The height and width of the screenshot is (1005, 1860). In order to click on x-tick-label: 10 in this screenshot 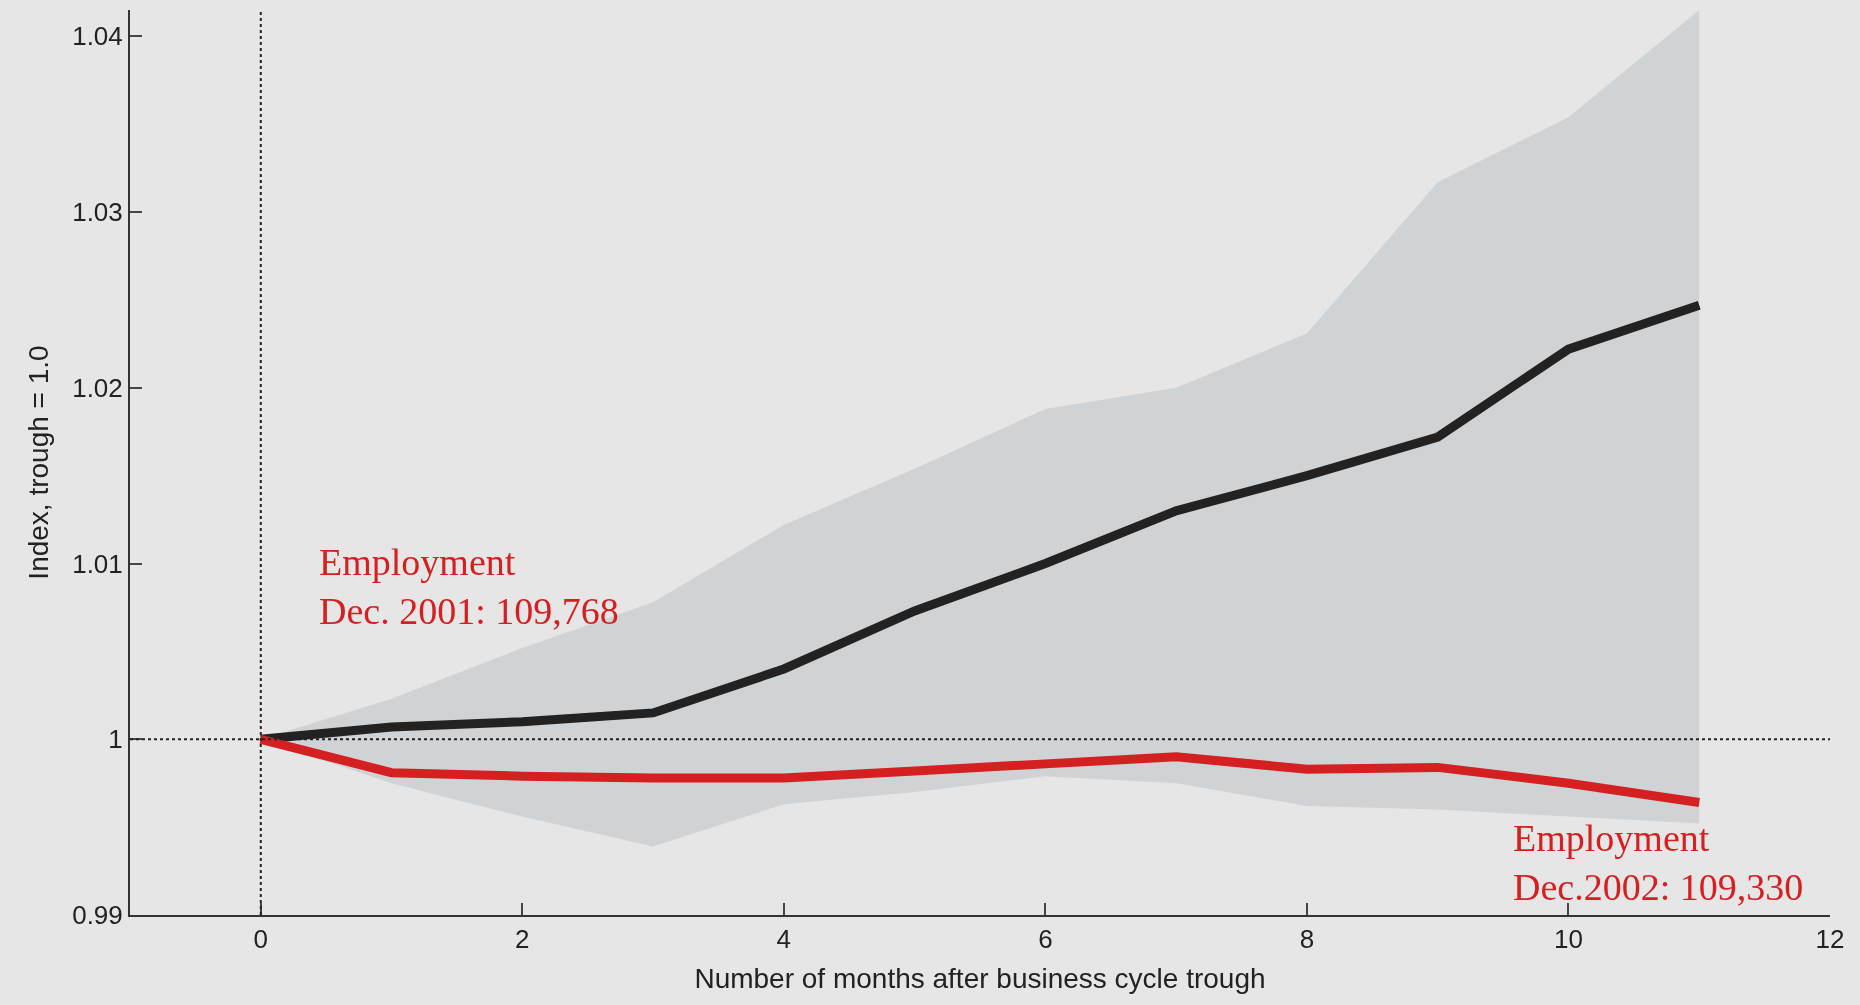, I will do `click(1568, 939)`.